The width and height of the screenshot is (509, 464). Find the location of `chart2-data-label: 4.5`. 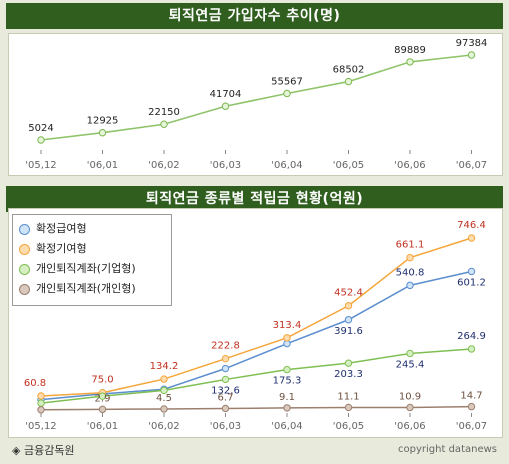

chart2-data-label: 4.5 is located at coordinates (164, 398).